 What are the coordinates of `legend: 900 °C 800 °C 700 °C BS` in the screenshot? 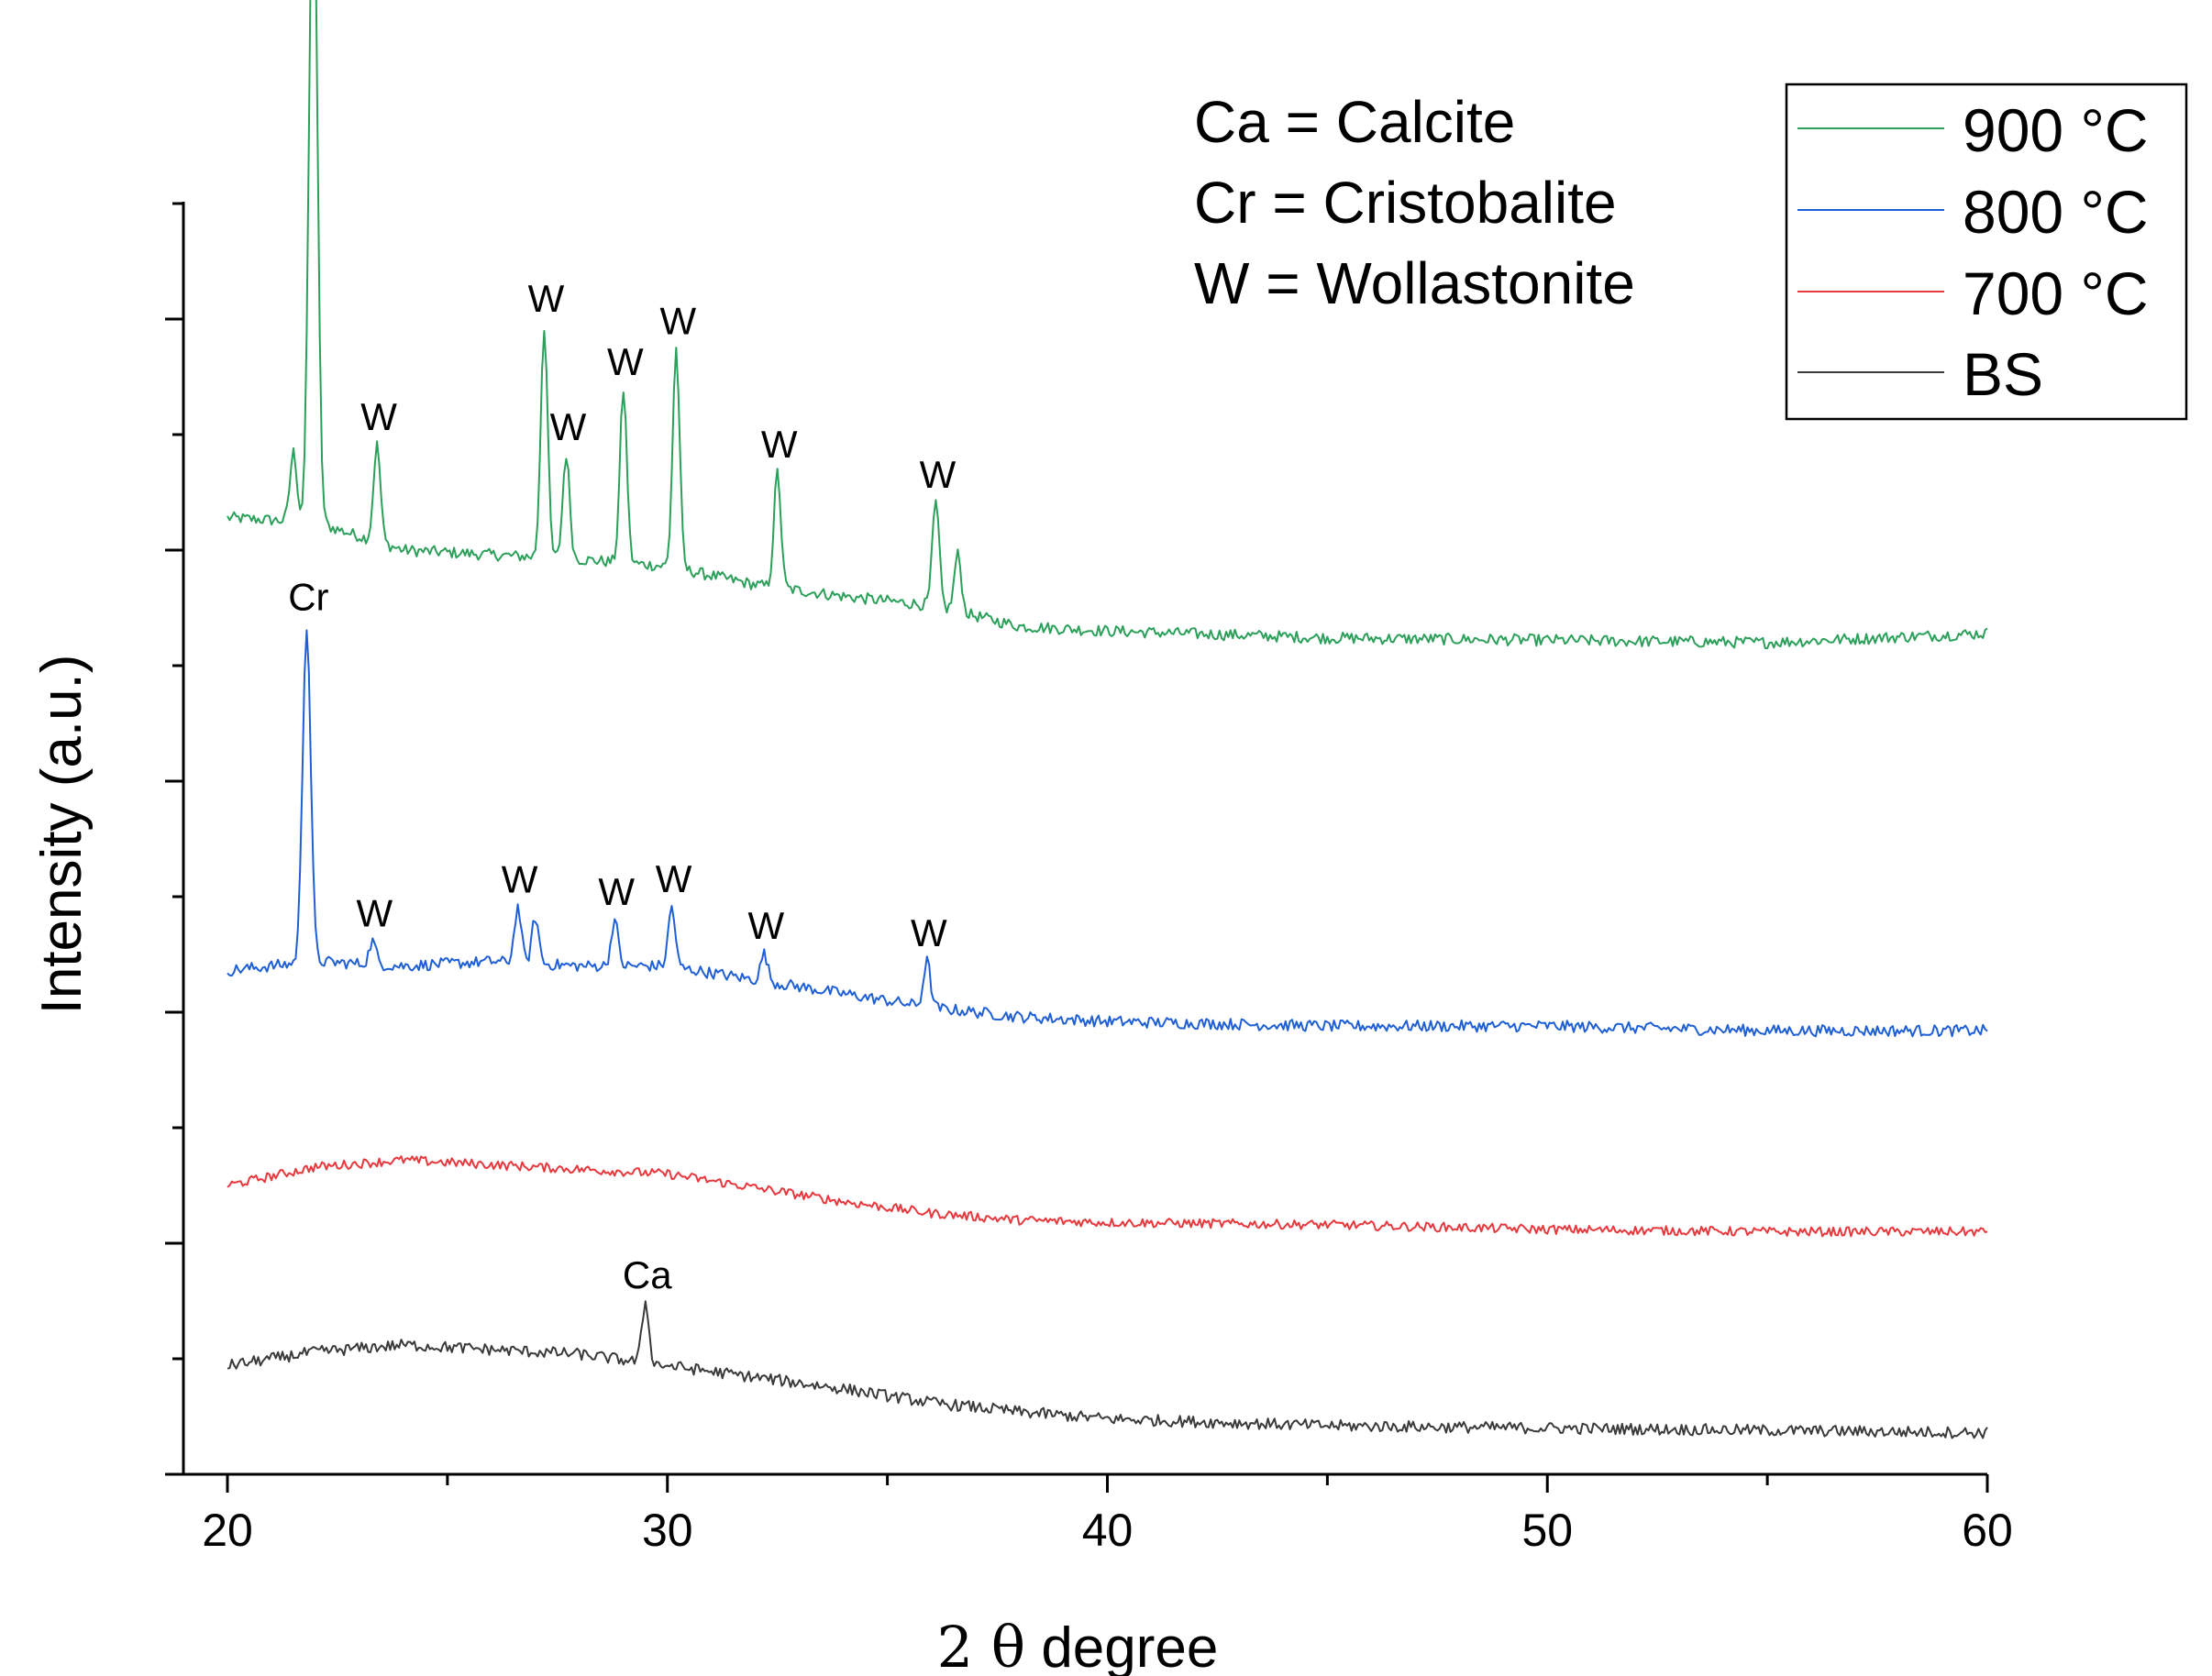 It's located at (1987, 252).